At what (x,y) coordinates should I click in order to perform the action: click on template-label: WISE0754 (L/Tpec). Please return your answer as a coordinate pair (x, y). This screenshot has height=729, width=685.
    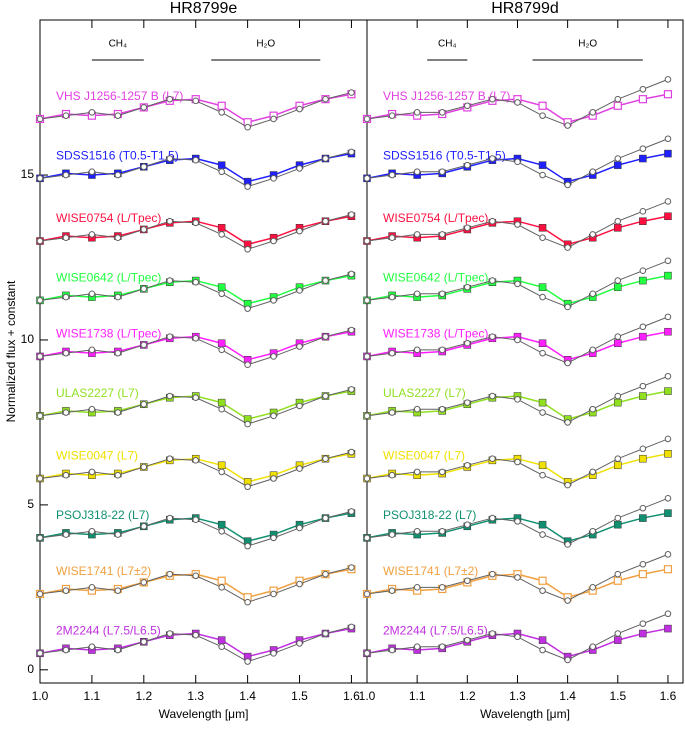
    Looking at the image, I should click on (108, 218).